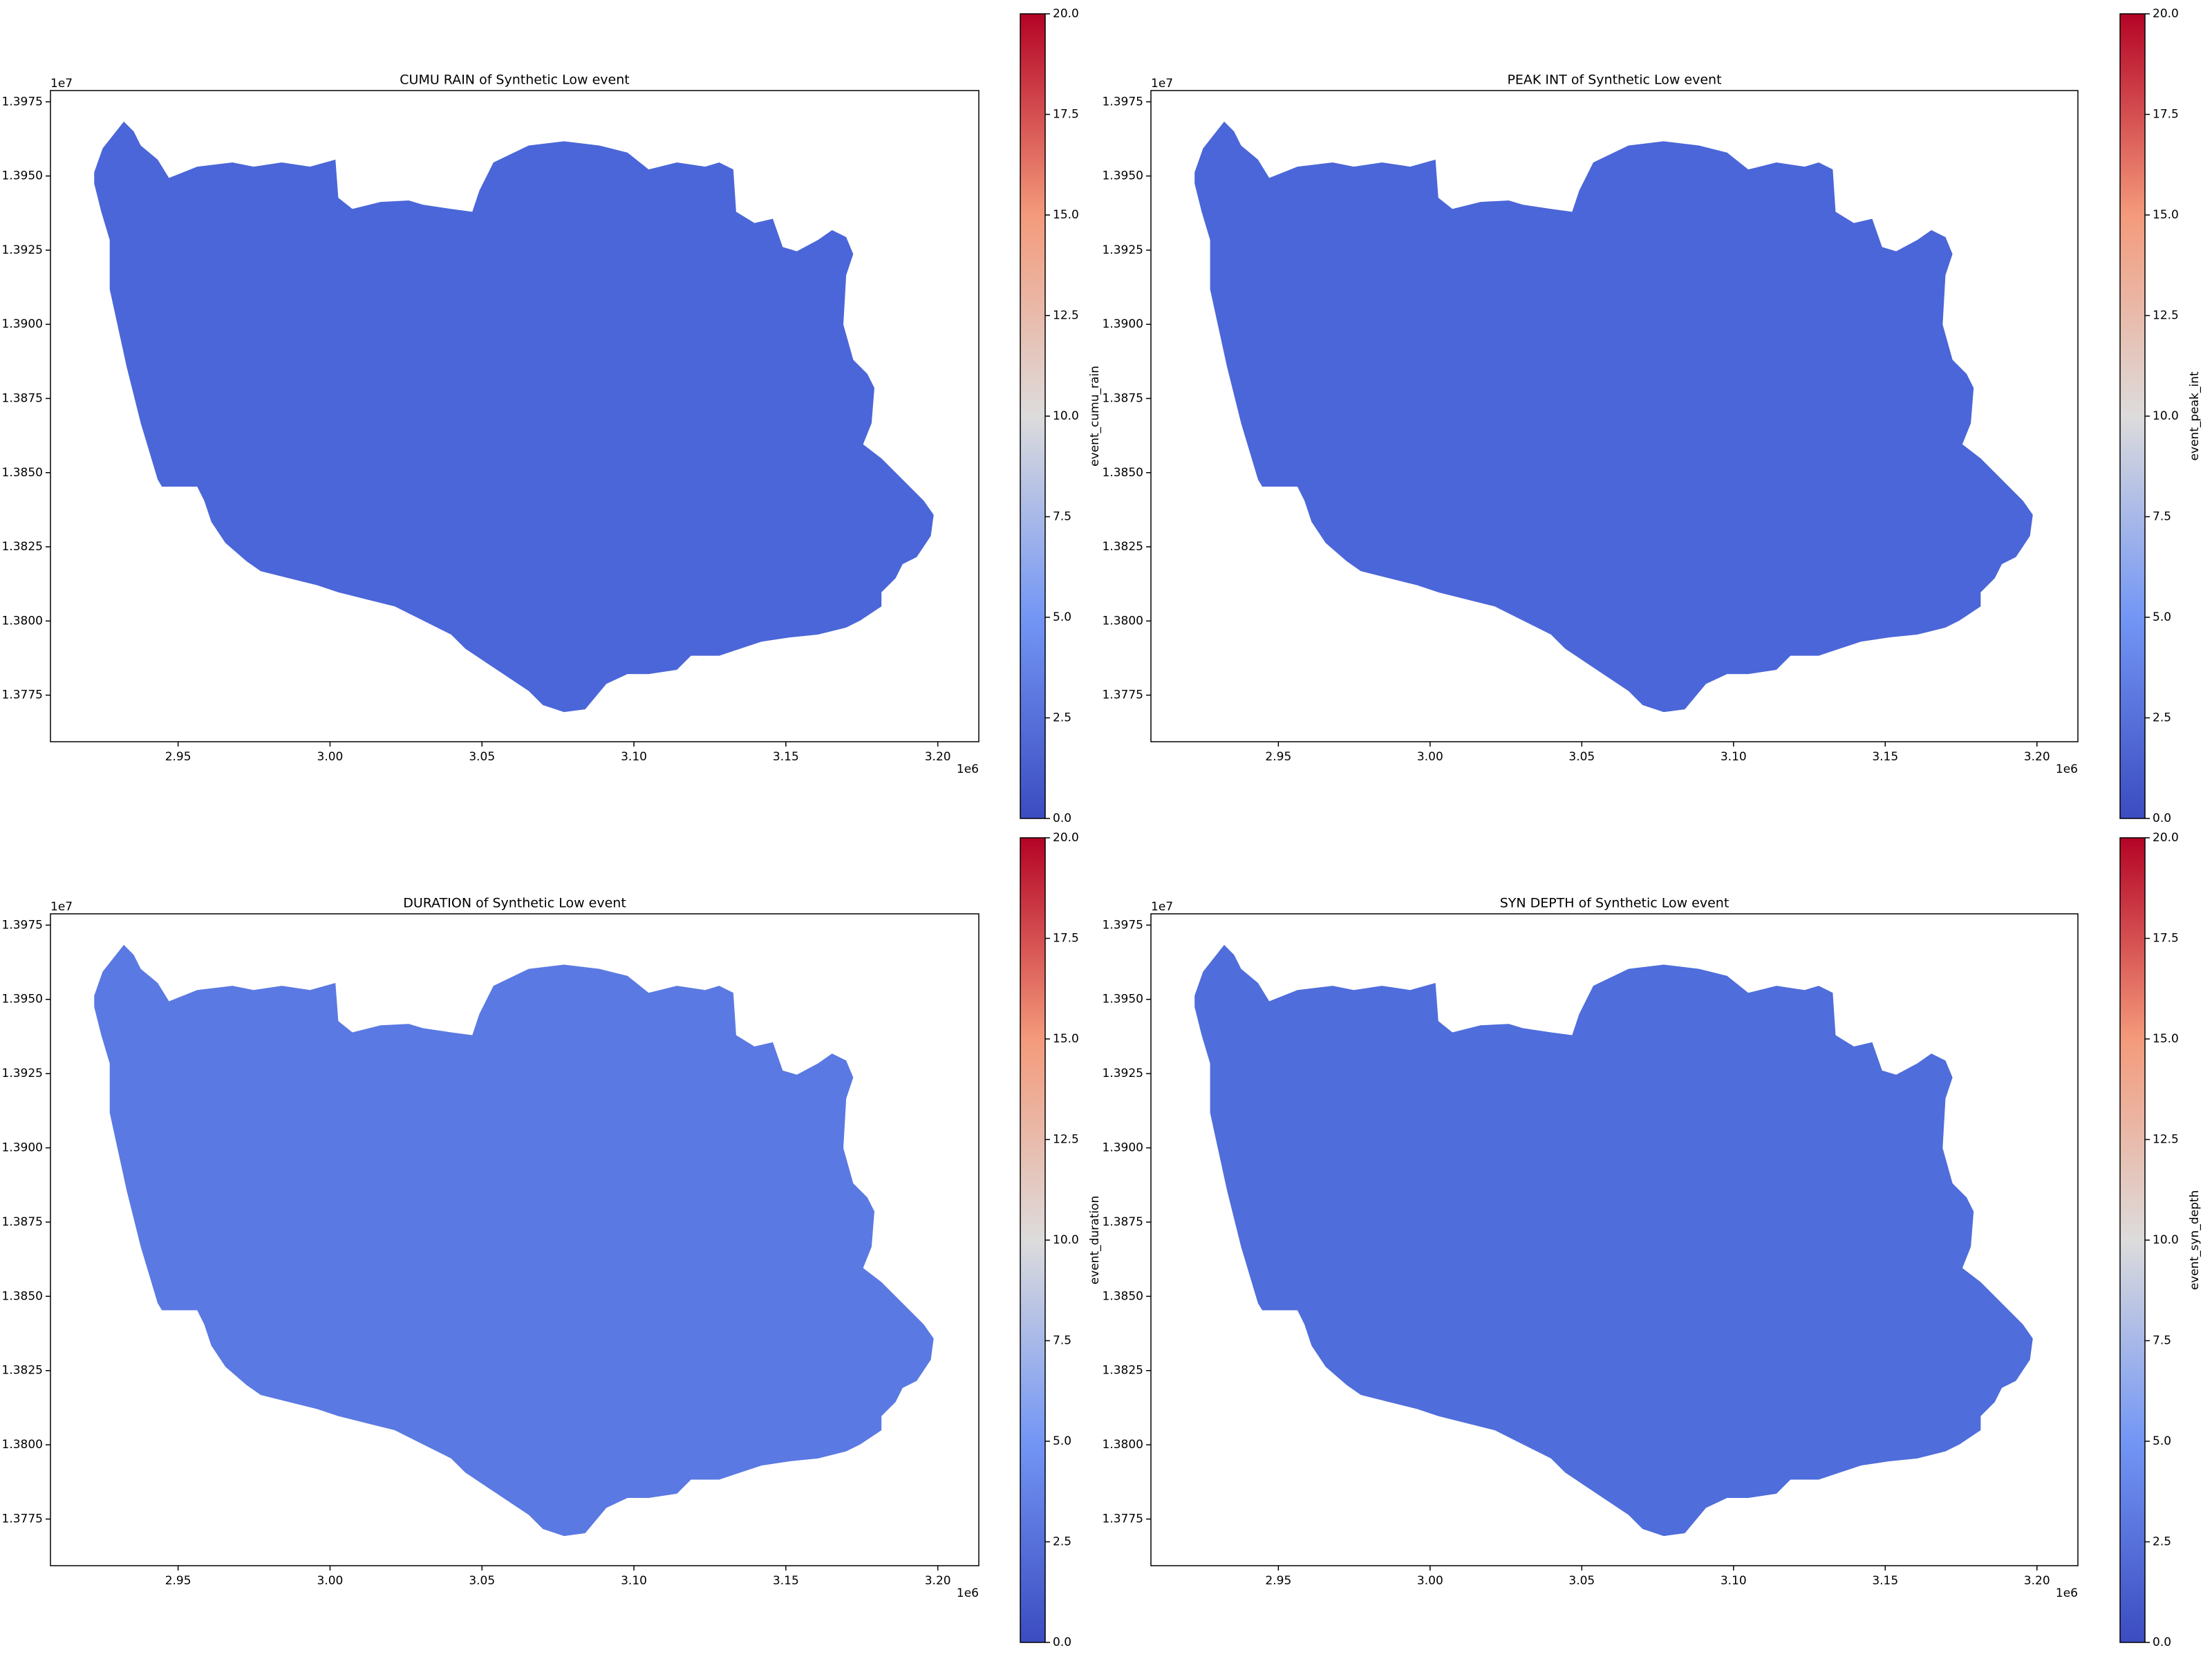 Image resolution: width=2212 pixels, height=1659 pixels. I want to click on chart-title: DURATION of Synthetic Low event, so click(514, 903).